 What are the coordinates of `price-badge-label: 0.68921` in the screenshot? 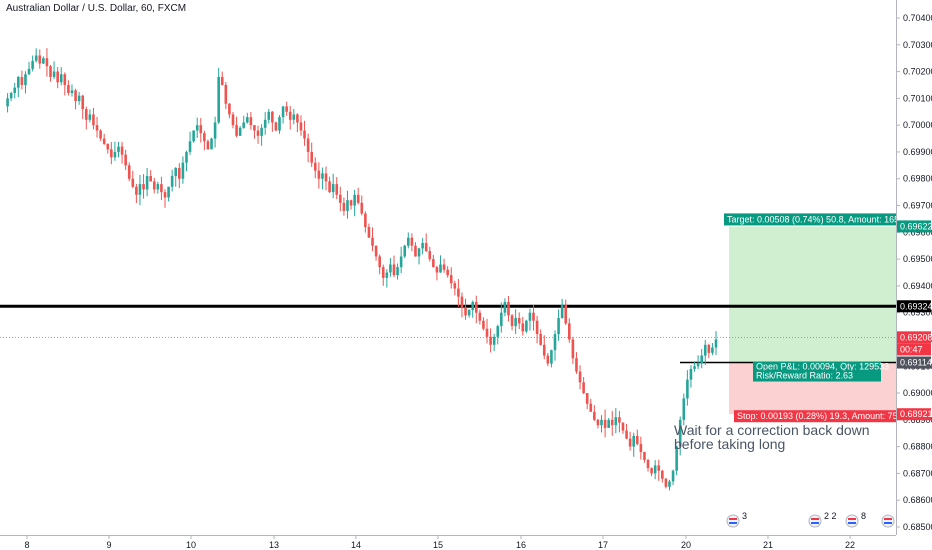 It's located at (916, 414).